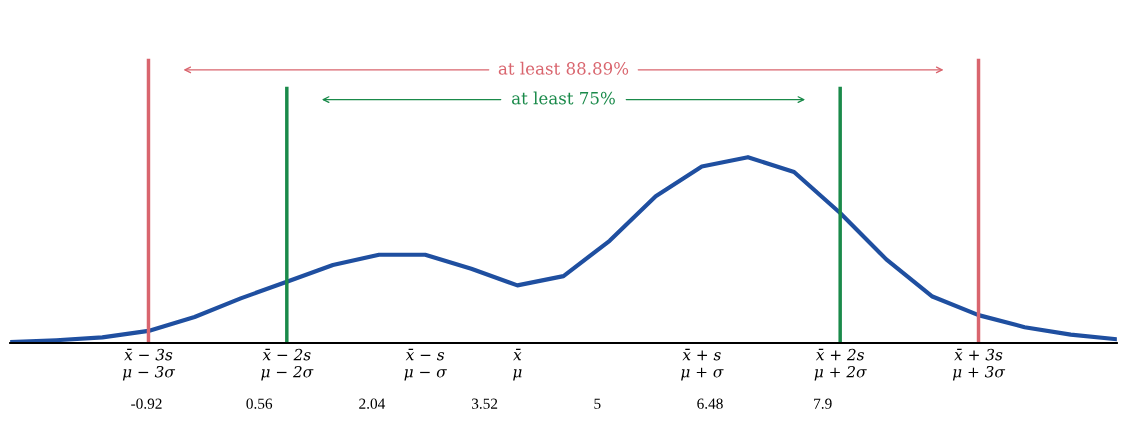 The width and height of the screenshot is (1127, 433). I want to click on text: 0.56, so click(259, 403).